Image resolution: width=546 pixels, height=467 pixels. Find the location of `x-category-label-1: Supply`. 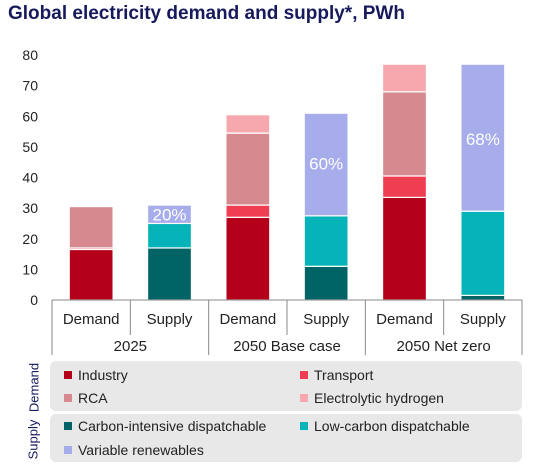

x-category-label-1: Supply is located at coordinates (170, 319).